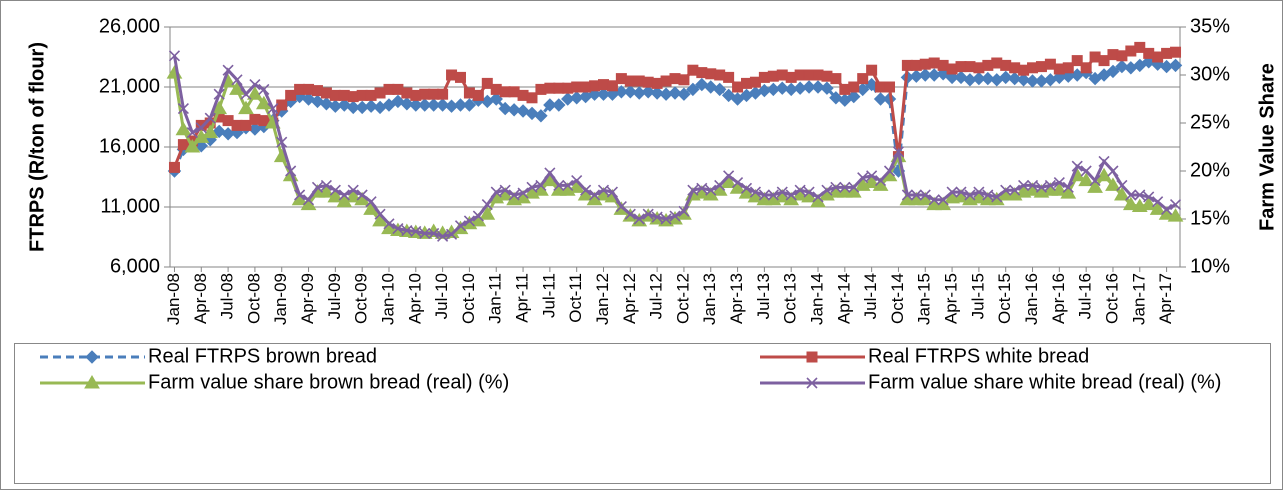  Describe the element at coordinates (843, 298) in the screenshot. I see `x-tick-label: Apr-14` at that location.